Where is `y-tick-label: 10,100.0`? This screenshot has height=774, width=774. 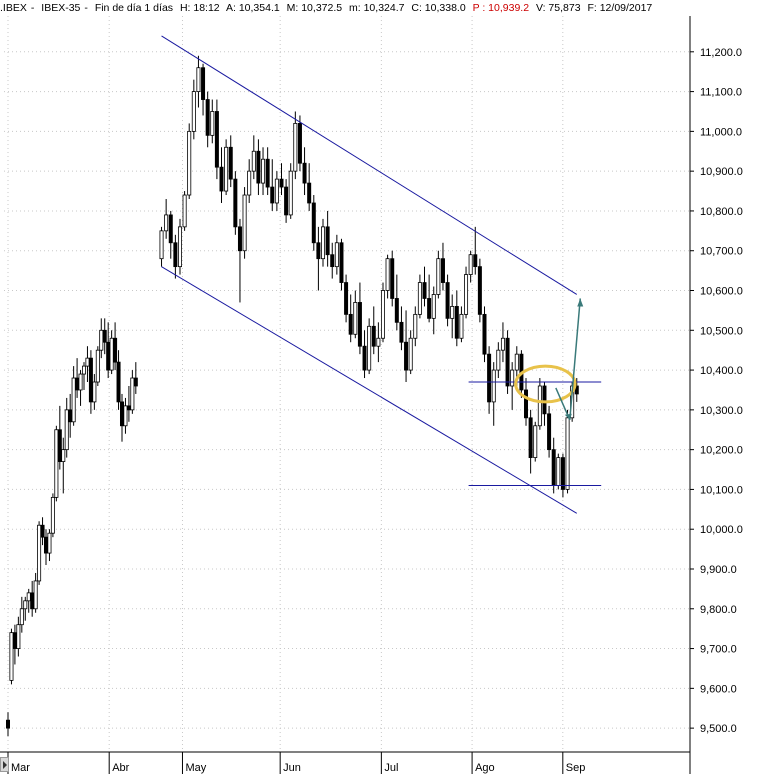 y-tick-label: 10,100.0 is located at coordinates (721, 490).